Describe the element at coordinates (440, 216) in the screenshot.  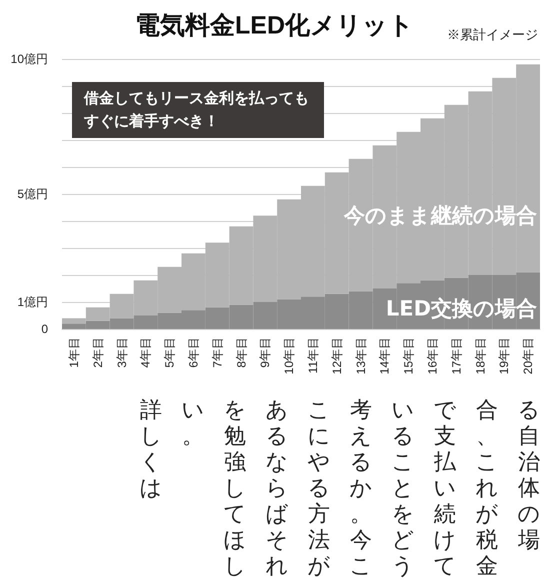
I see `series-label: 今のまま継続の場合` at that location.